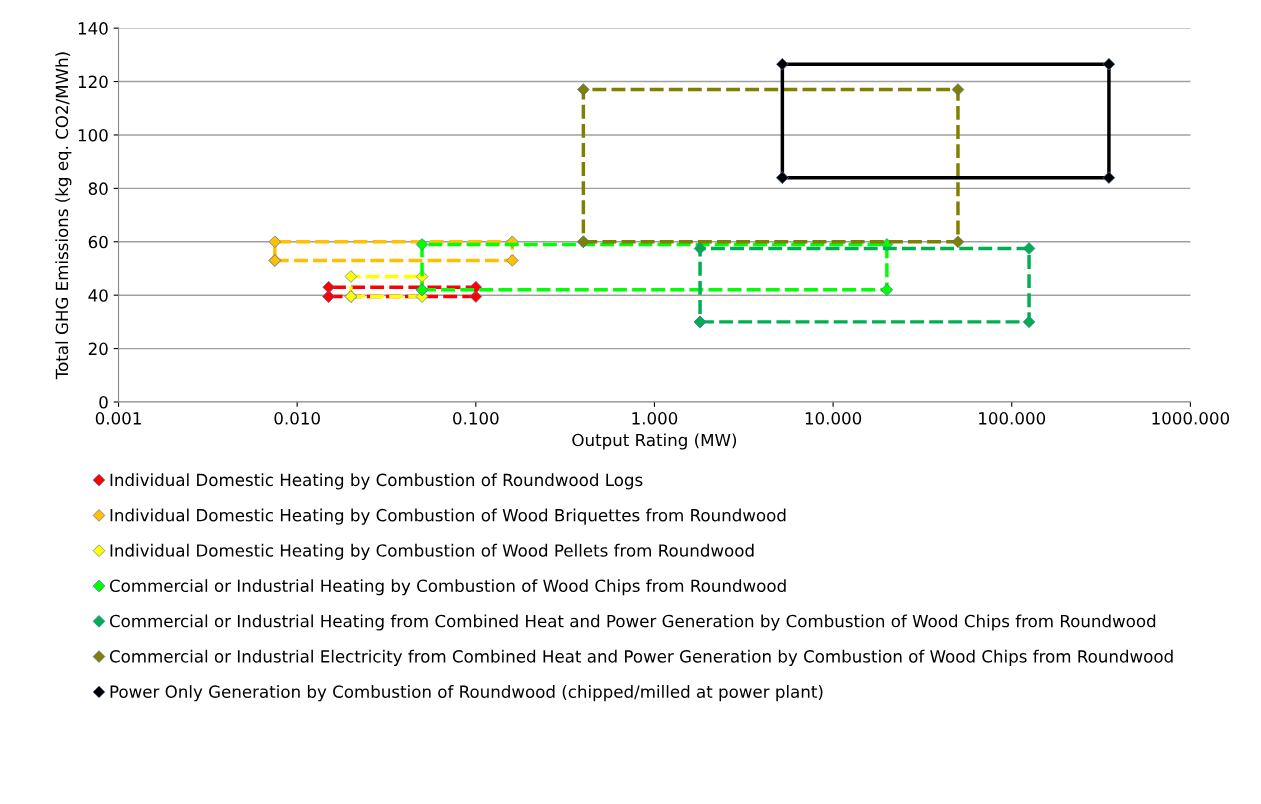  I want to click on y-tick-label: 100, so click(93, 135).